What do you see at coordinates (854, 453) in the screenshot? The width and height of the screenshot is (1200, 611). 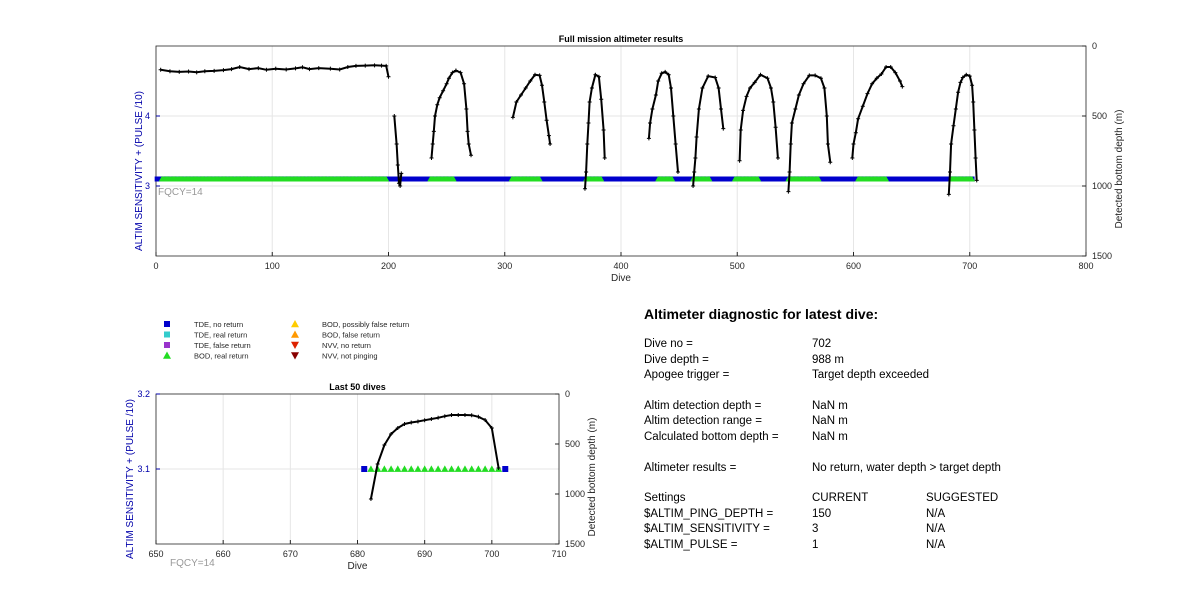 I see `diagnostic-spacer` at bounding box center [854, 453].